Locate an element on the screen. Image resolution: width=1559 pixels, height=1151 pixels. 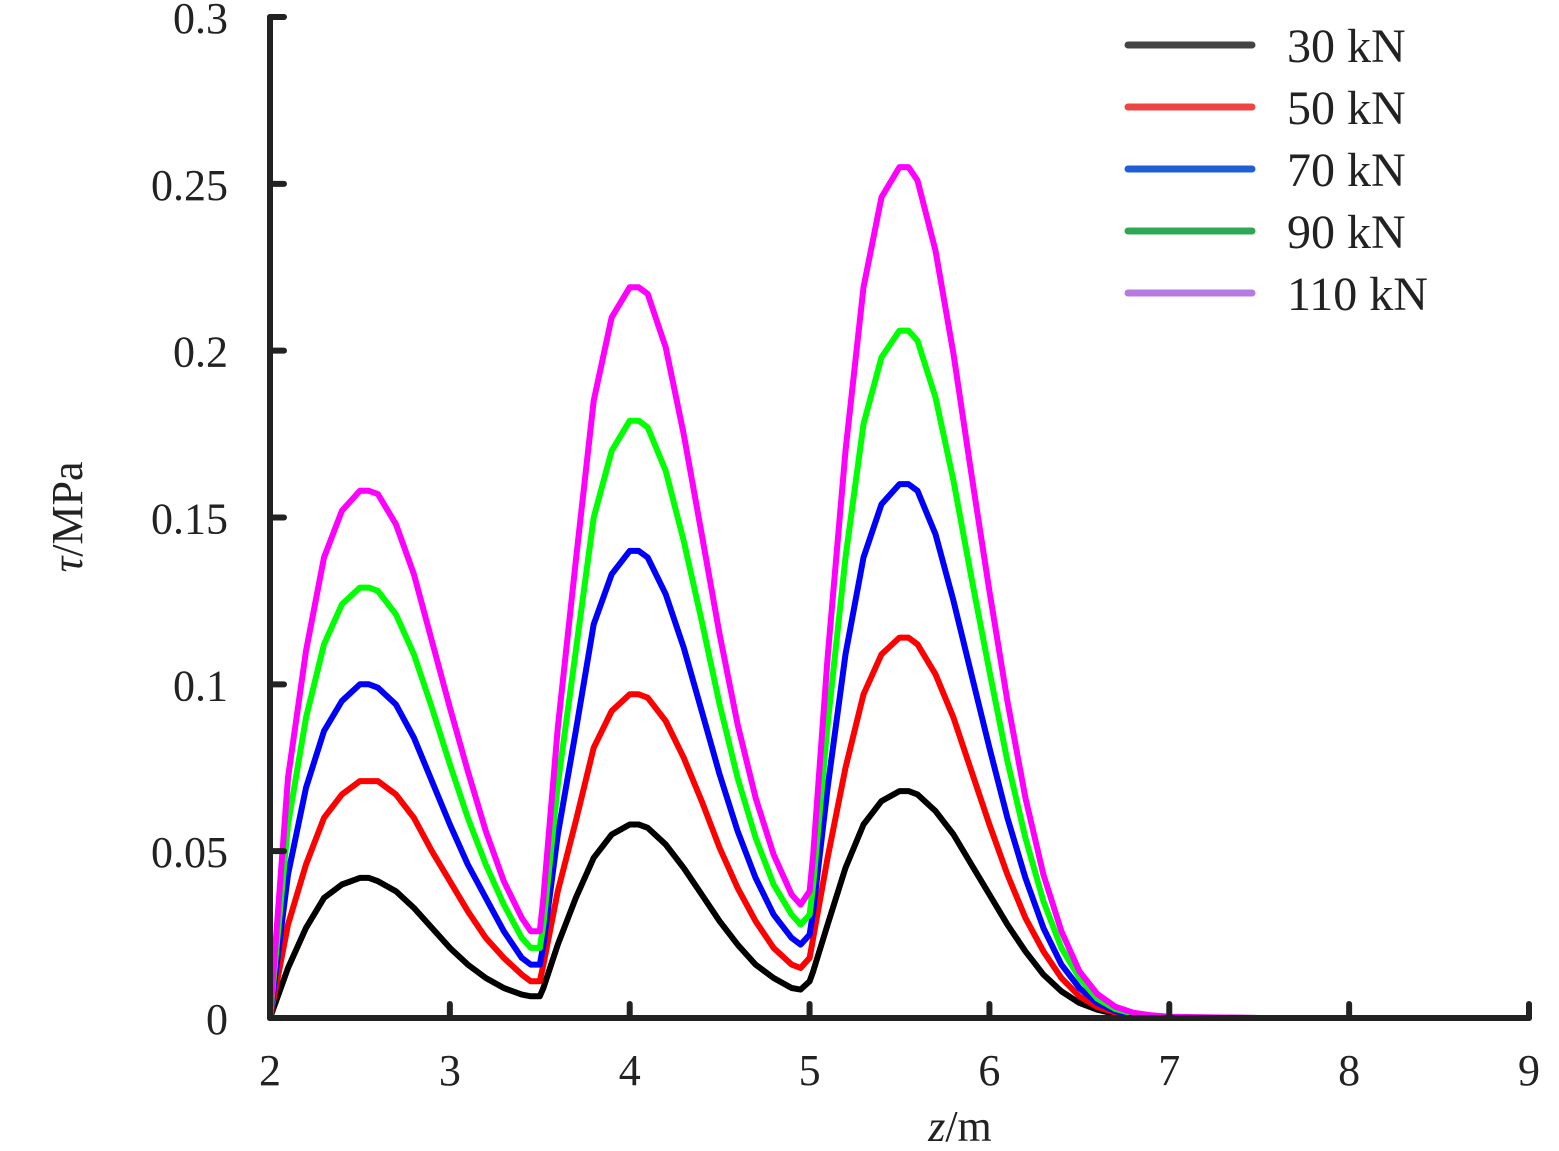
x-axis-label: z/m is located at coordinates (959, 1126).